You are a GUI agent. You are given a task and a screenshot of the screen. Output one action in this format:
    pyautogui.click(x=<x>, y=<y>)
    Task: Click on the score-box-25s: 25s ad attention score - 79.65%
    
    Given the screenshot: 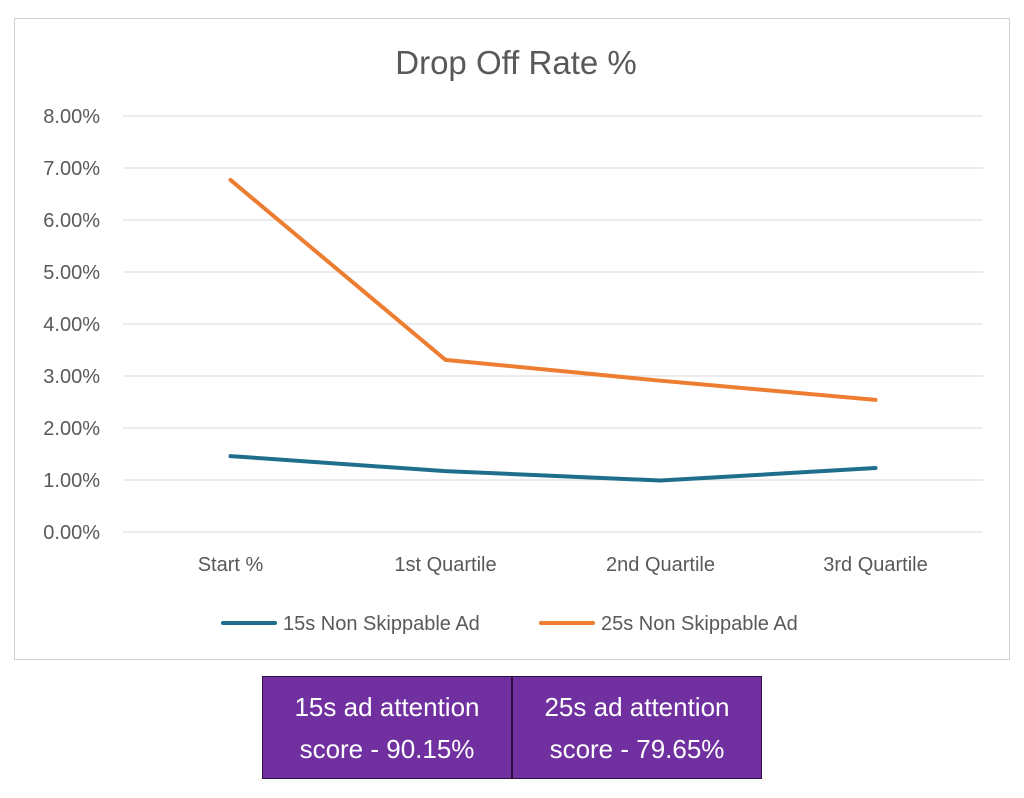 What is the action you would take?
    pyautogui.click(x=637, y=727)
    